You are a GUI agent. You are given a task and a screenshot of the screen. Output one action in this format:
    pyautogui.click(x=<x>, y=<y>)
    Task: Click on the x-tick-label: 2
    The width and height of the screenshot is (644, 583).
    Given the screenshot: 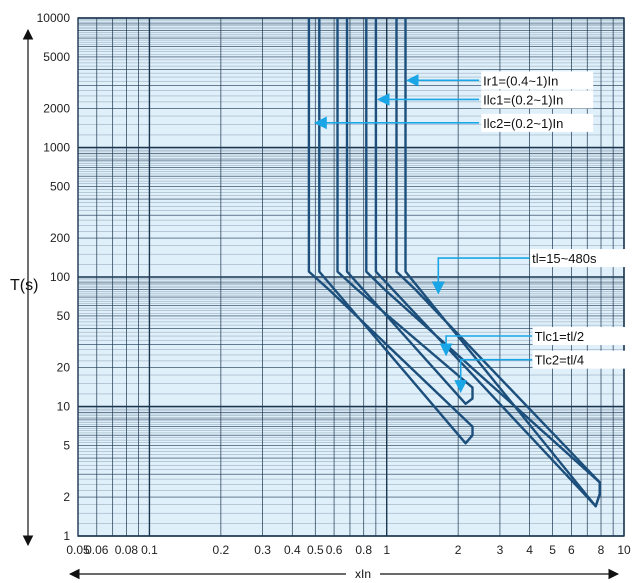 What is the action you would take?
    pyautogui.click(x=458, y=550)
    